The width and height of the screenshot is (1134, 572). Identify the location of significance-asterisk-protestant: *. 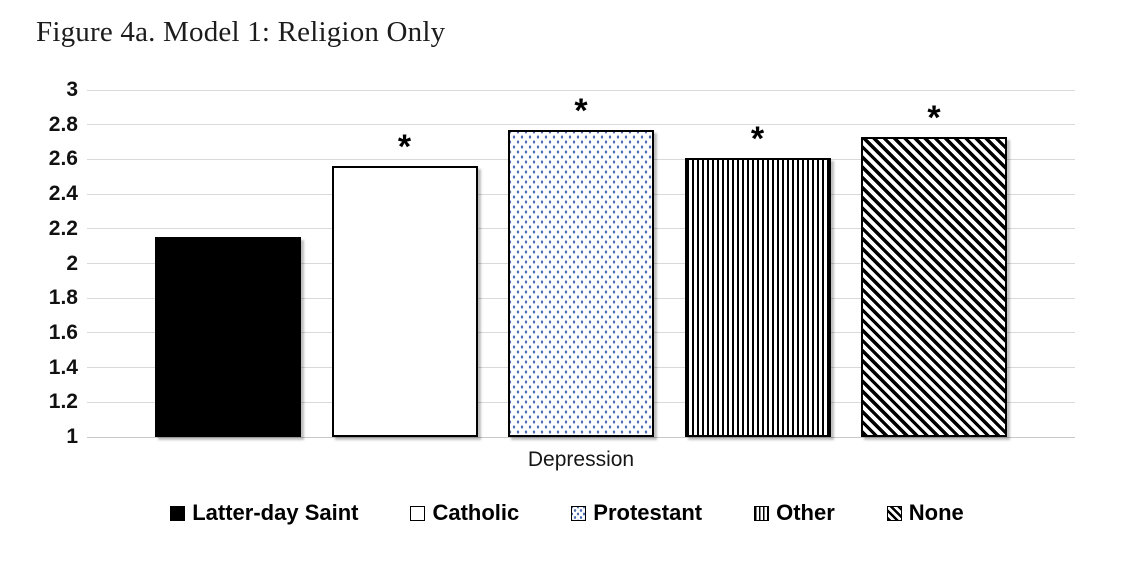
(581, 110).